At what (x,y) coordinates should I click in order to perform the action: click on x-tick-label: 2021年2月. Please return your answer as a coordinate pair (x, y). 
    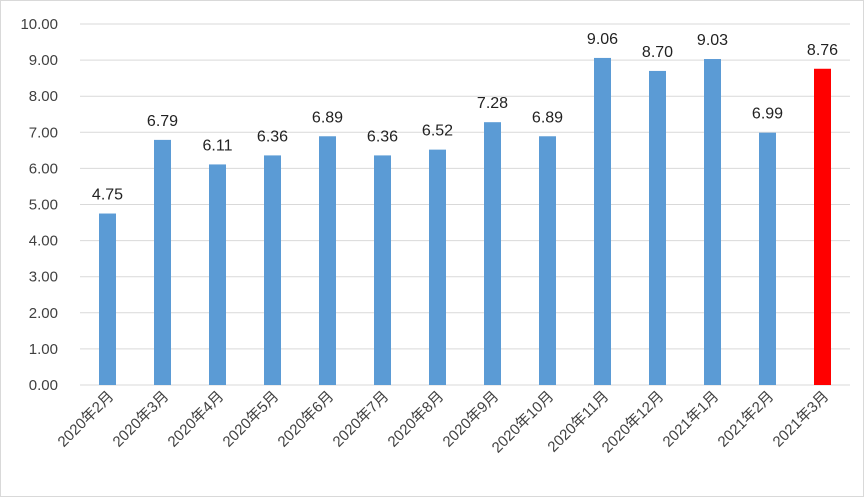
    Looking at the image, I should click on (746, 419).